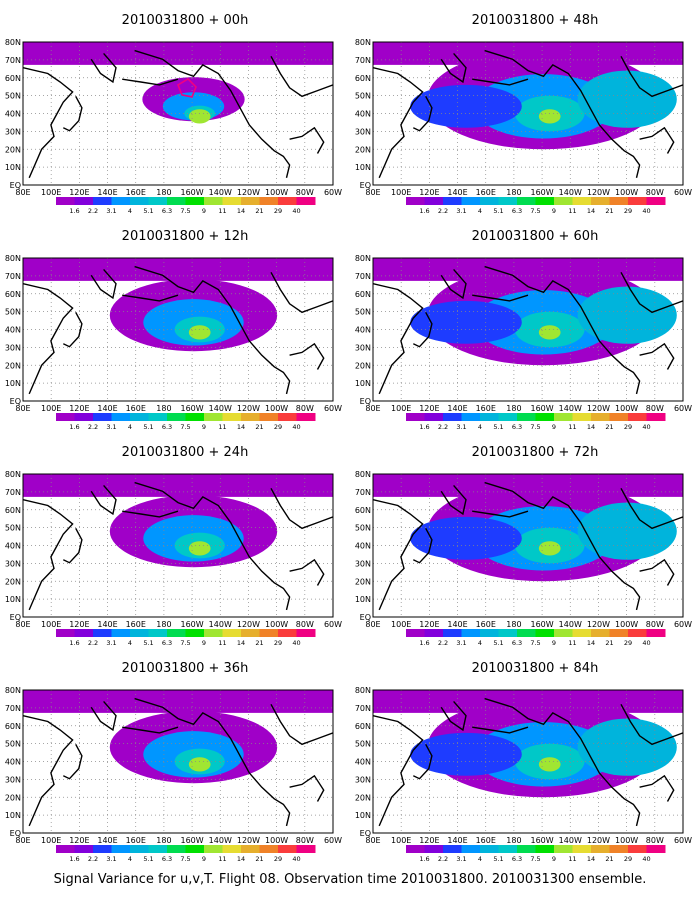 This screenshot has width=700, height=904. I want to click on colorbar-tick-label: 1.6, so click(74, 211).